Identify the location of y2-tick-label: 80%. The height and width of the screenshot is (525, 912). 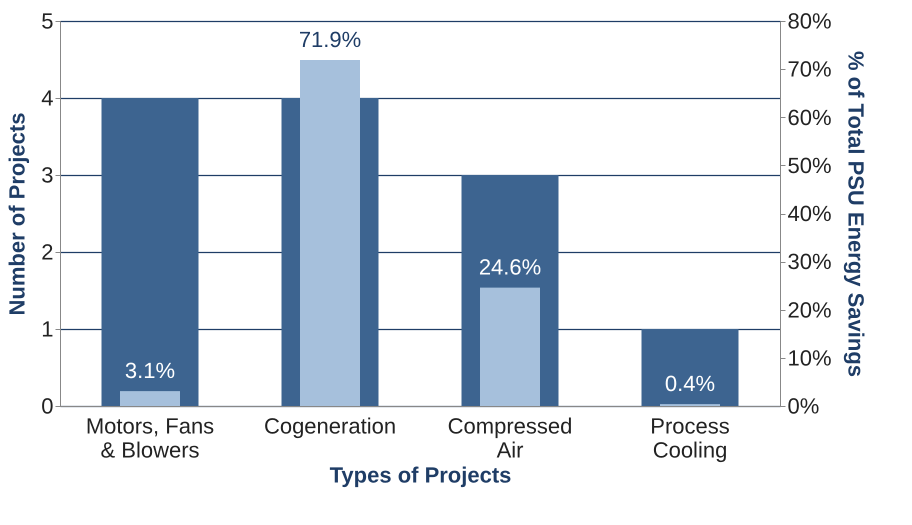
(810, 21).